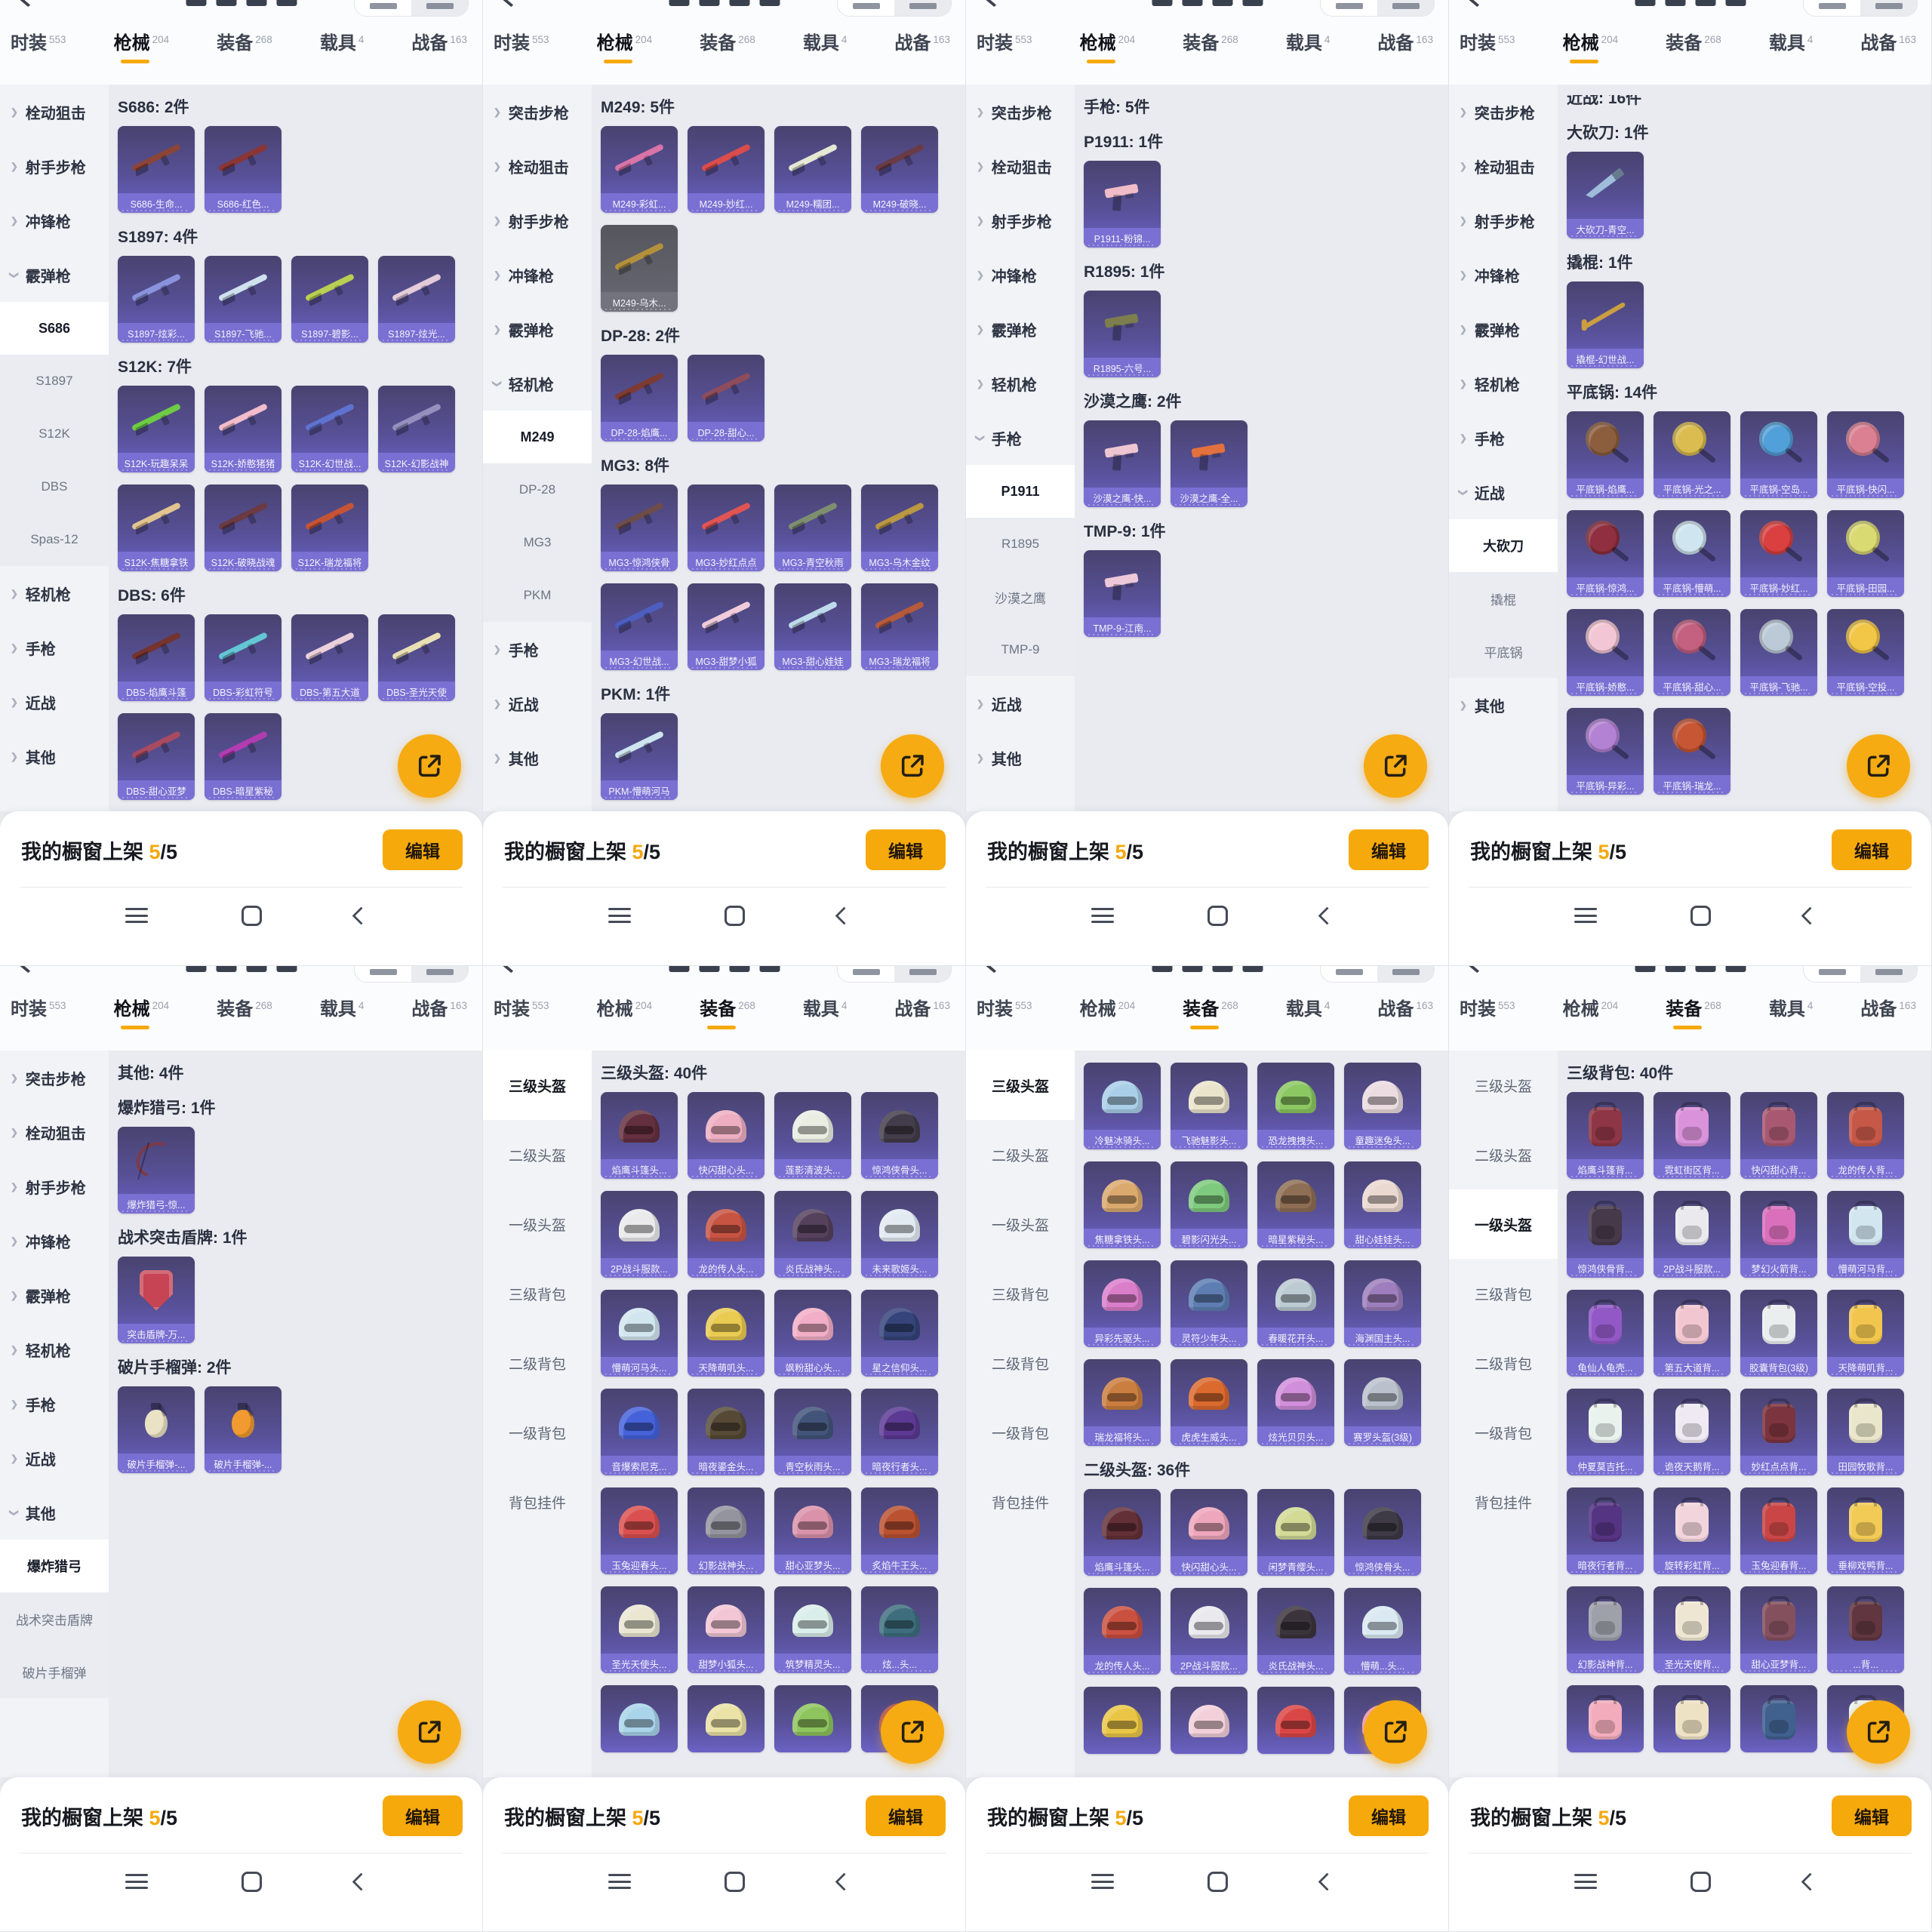 Image resolution: width=1932 pixels, height=1932 pixels. What do you see at coordinates (1503, 1432) in the screenshot?
I see `sidebar-item: 一级背包` at bounding box center [1503, 1432].